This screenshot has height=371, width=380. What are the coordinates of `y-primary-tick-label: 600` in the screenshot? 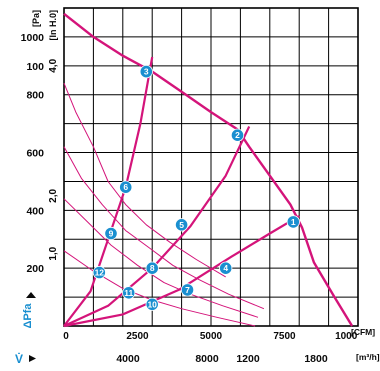 It's located at (35, 154).